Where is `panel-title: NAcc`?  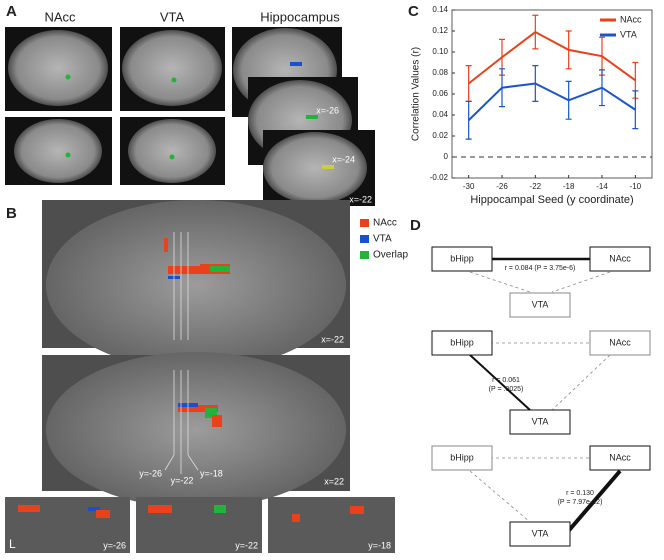
panel-title: NAcc is located at coordinates (60, 16).